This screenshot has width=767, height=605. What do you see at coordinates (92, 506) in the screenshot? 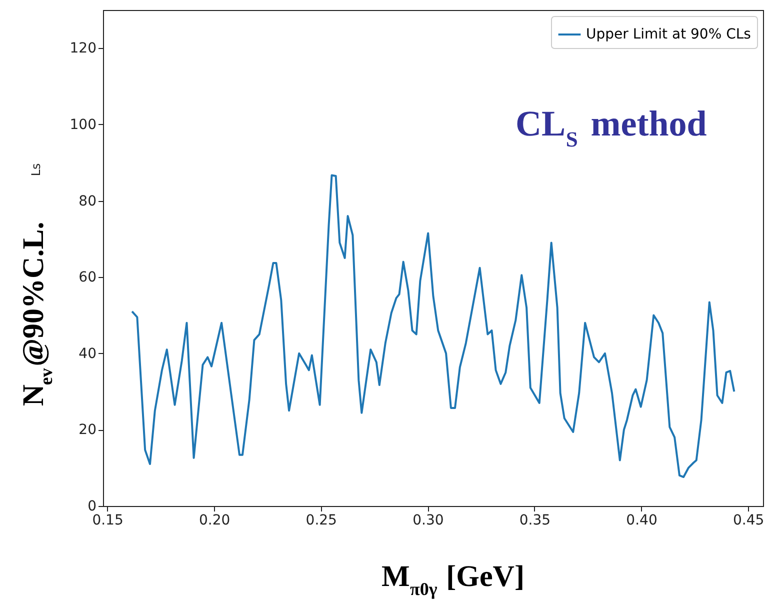
I see `y-tick-label: 0` at bounding box center [92, 506].